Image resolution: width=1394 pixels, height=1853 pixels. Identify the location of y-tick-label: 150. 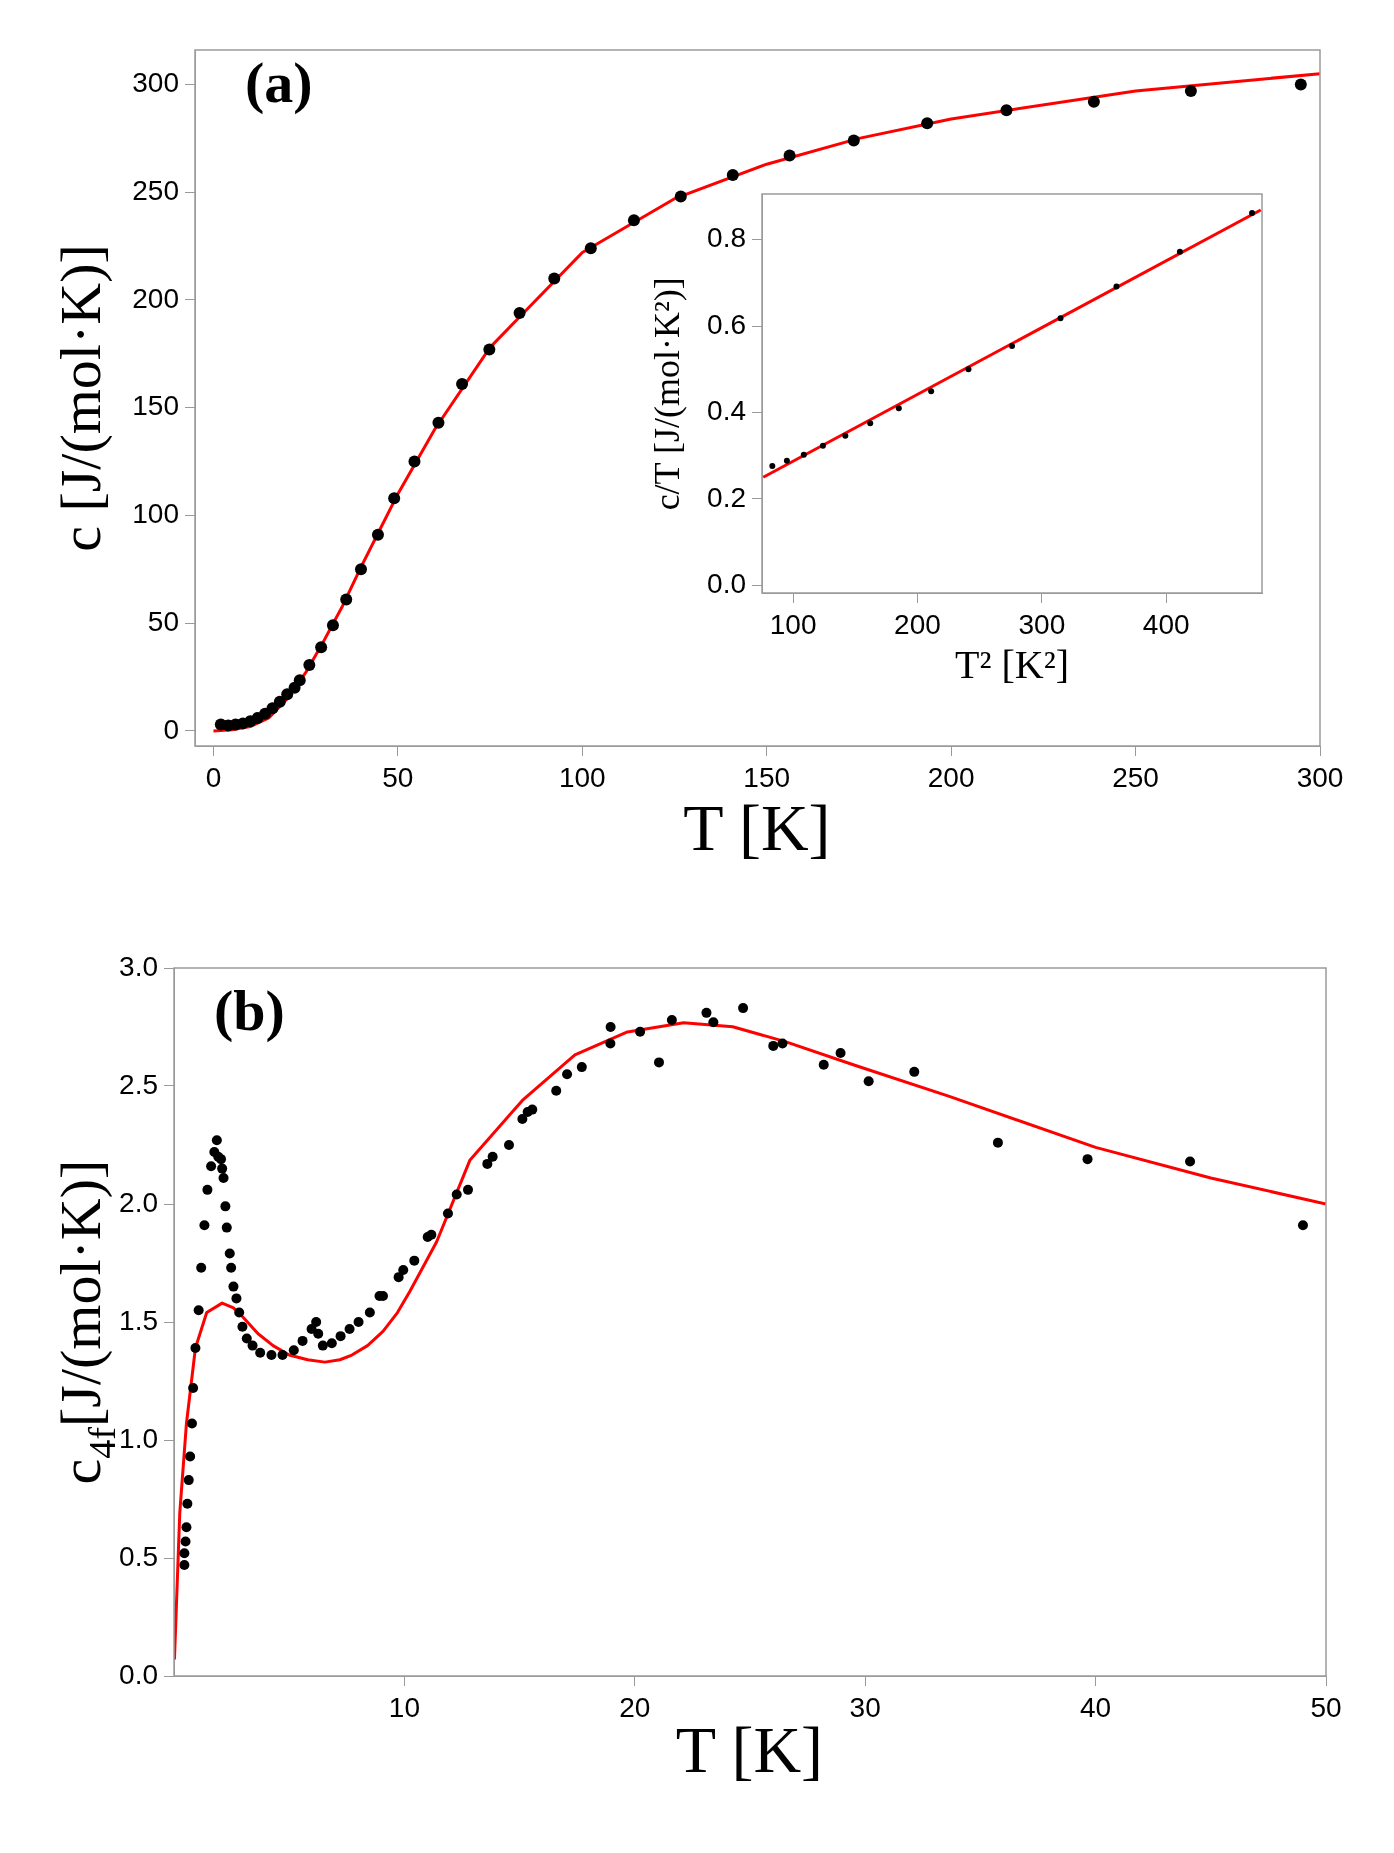
(155, 406).